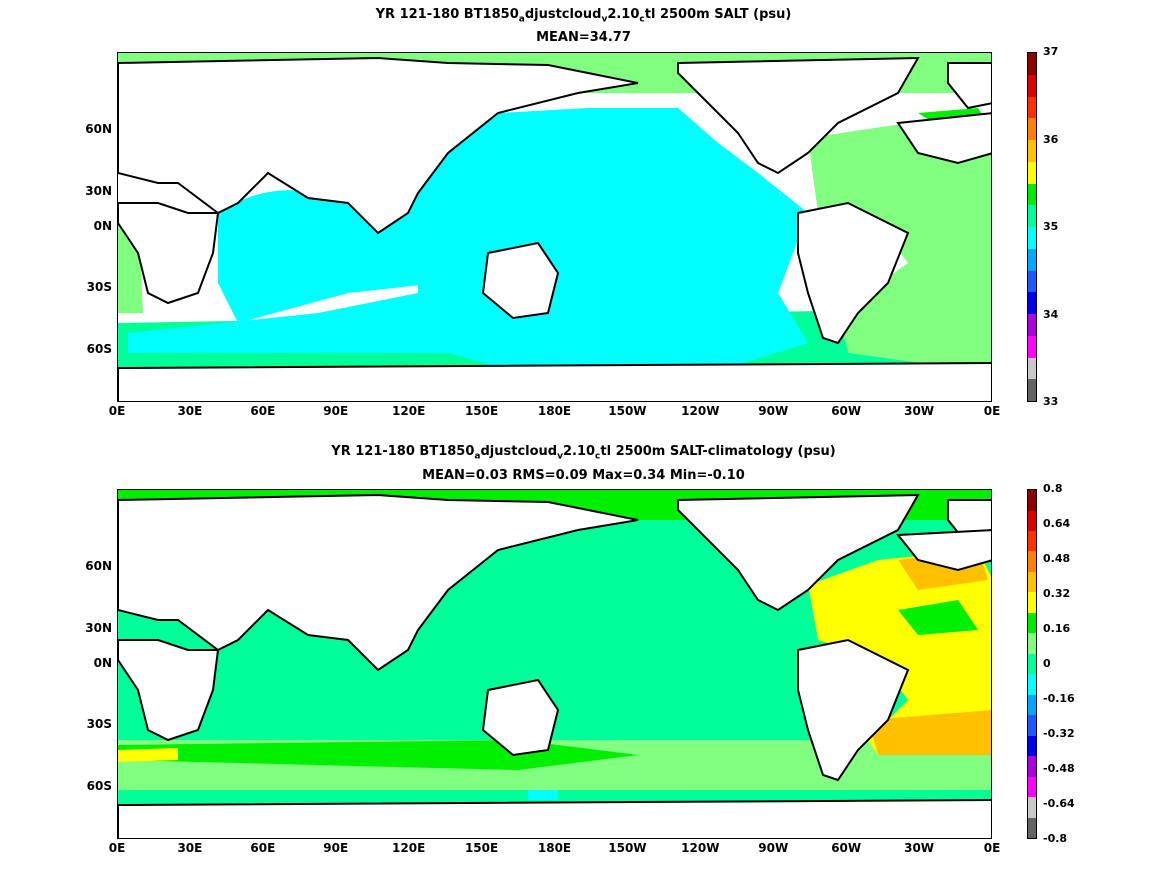 The height and width of the screenshot is (875, 1167). I want to click on bottom-lon-label-180E: 180E, so click(554, 848).